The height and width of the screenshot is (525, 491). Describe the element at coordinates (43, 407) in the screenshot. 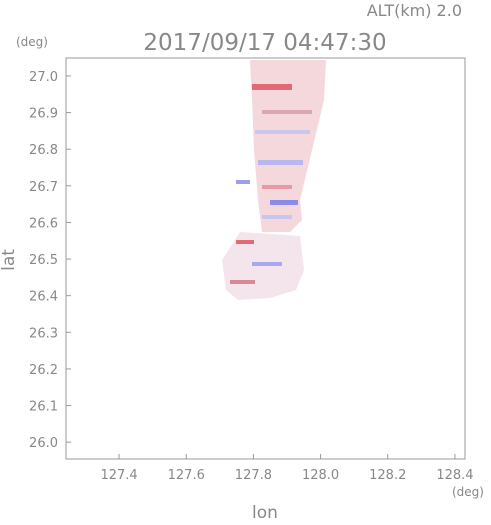

I see `y-tick-label: 26.1` at that location.